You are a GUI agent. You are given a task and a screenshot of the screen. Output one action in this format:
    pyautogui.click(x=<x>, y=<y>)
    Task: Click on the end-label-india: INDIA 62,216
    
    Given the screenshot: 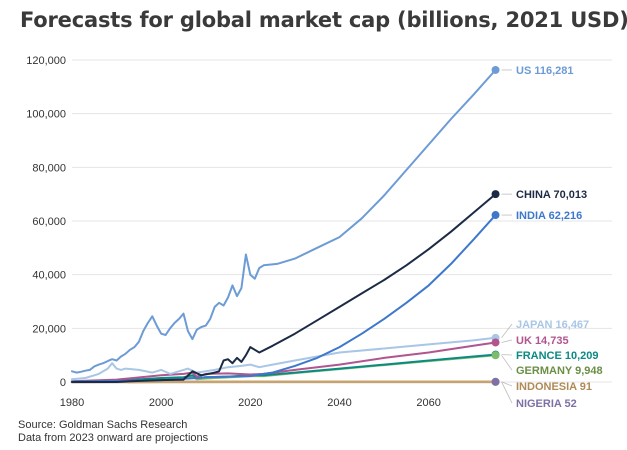 What is the action you would take?
    pyautogui.click(x=549, y=216)
    